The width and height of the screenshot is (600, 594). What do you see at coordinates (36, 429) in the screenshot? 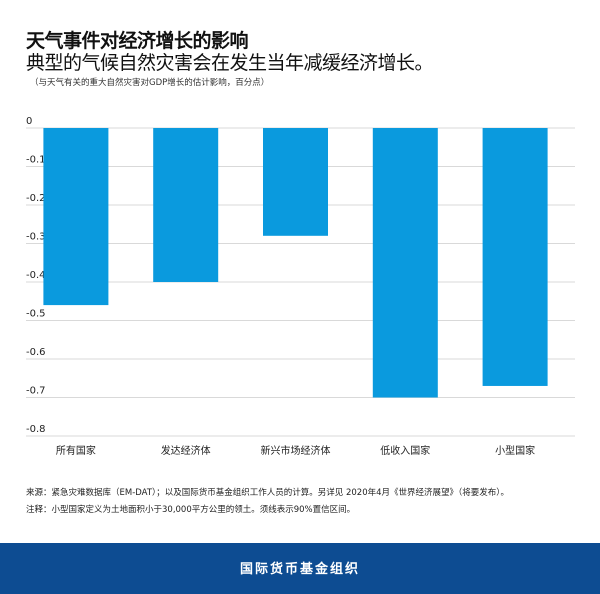
I see `y-tick-label: -0.8` at bounding box center [36, 429].